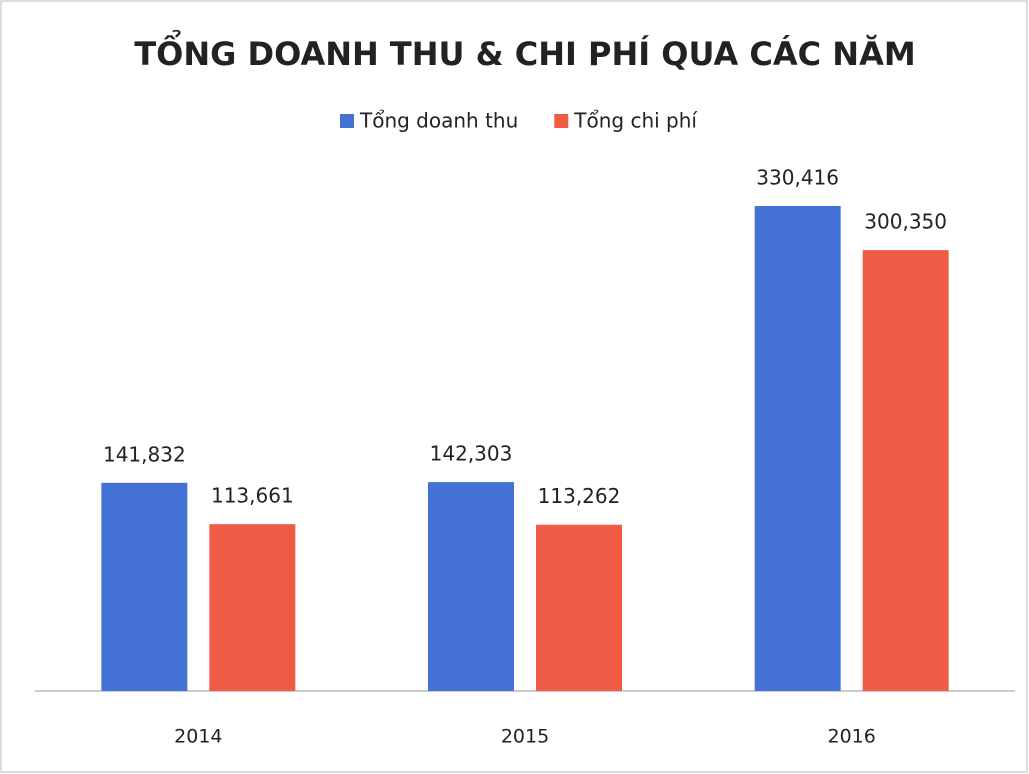 This screenshot has width=1029, height=774. I want to click on x-tick-label: 2014, so click(198, 737).